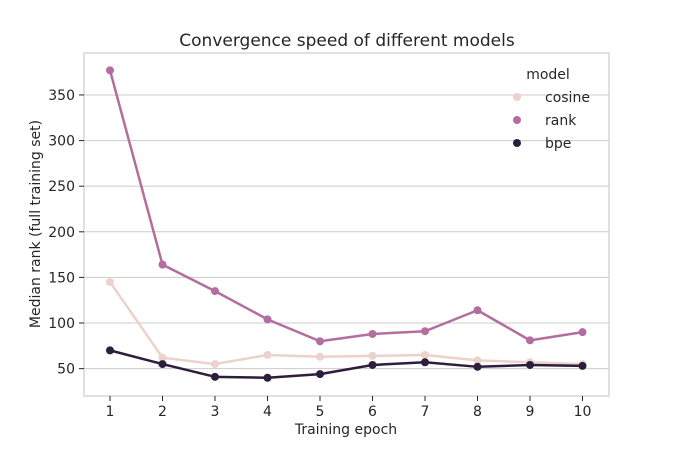 Image resolution: width=677 pixels, height=452 pixels. I want to click on x-axis-label: Training epoch, so click(345, 430).